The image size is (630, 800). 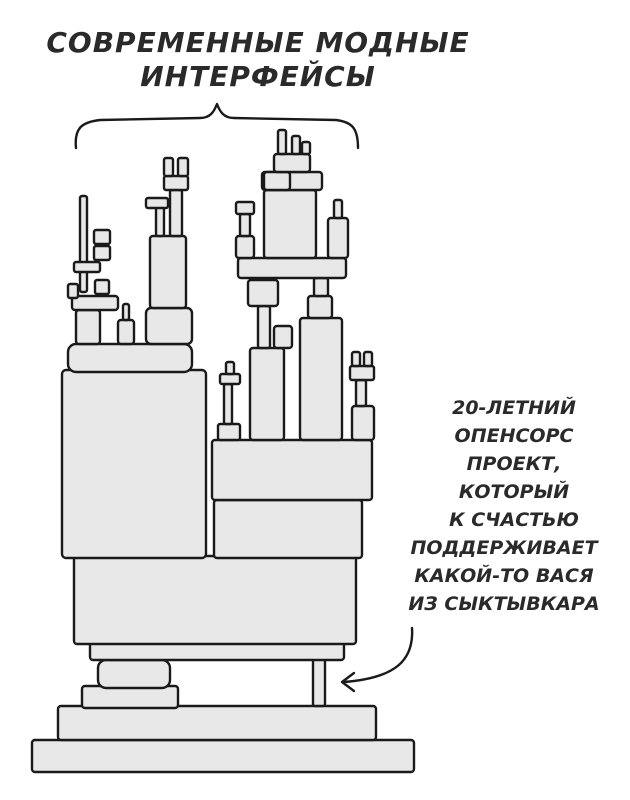 I want to click on upper-right-left-neck, so click(x=245, y=225).